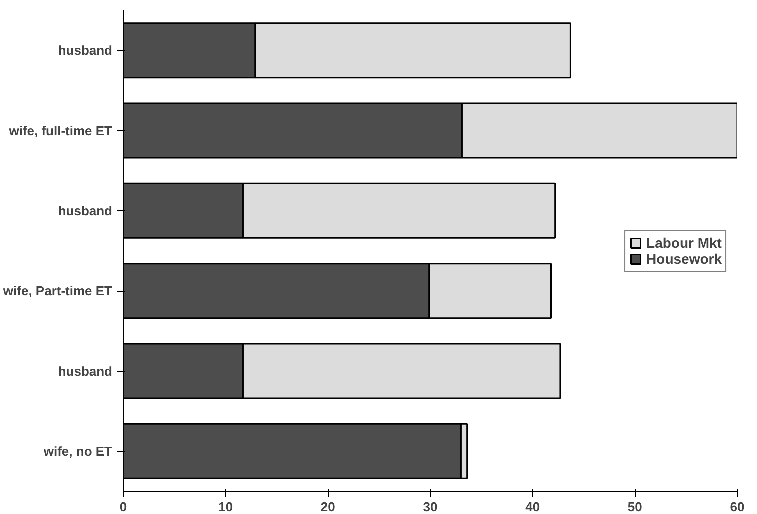 Image resolution: width=757 pixels, height=514 pixels. What do you see at coordinates (684, 242) in the screenshot?
I see `legend-label: Labour Mkt` at bounding box center [684, 242].